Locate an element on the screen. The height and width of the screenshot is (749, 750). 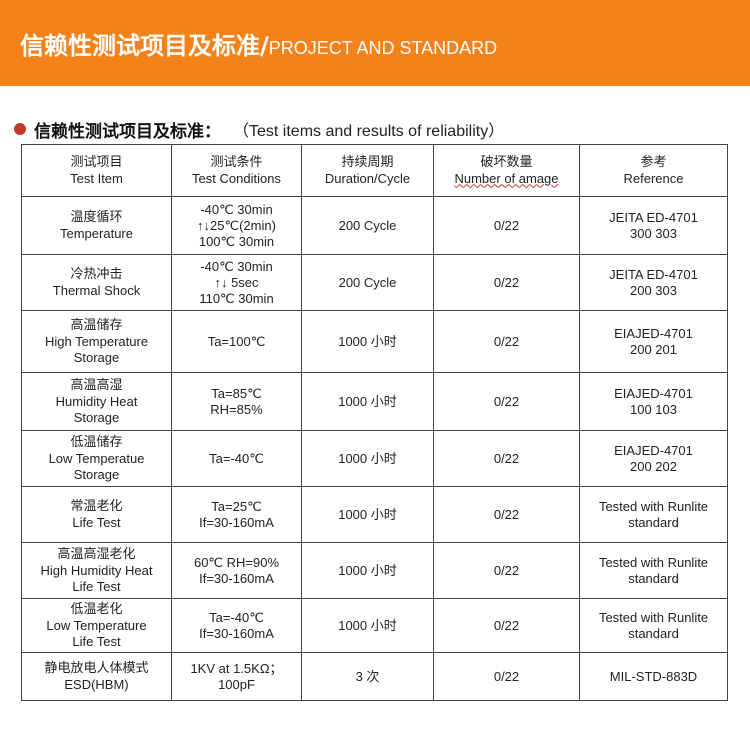
cell-test-conditions: Ta=85℃ RH=85% is located at coordinates (236, 401).